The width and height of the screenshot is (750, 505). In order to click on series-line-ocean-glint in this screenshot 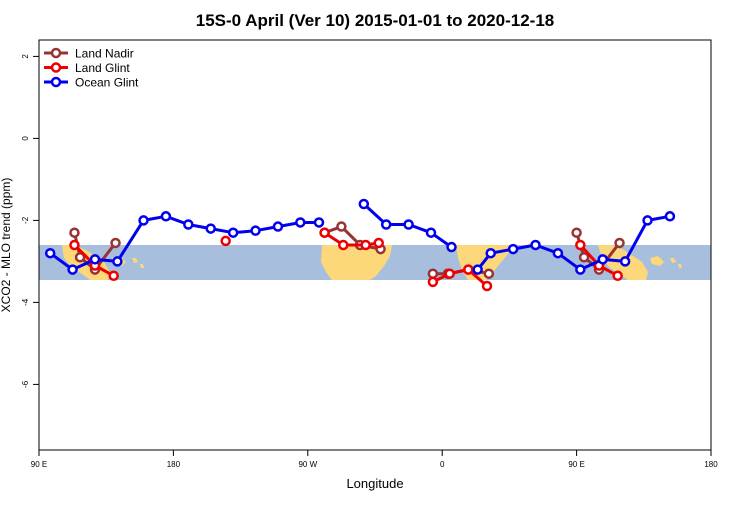, I will do `click(573, 243)`.